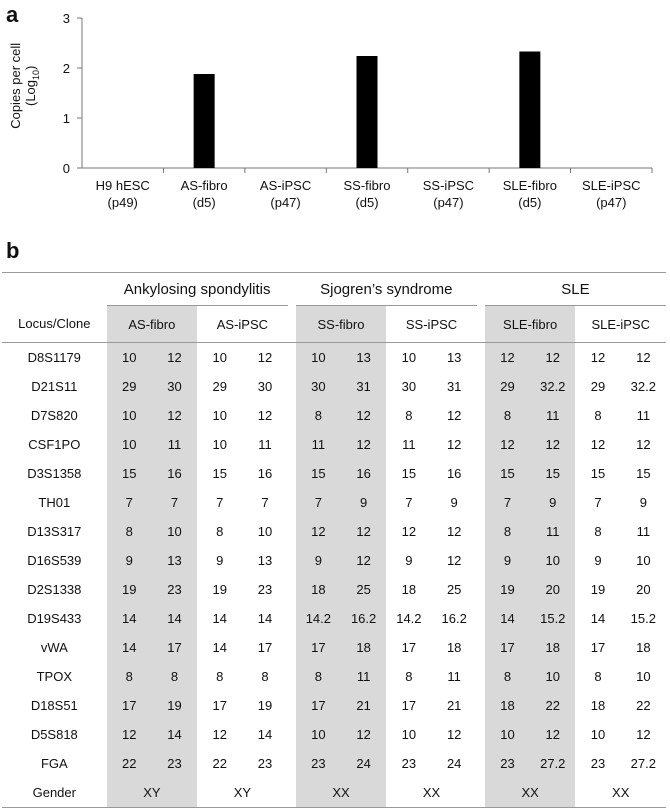 The width and height of the screenshot is (670, 808). I want to click on x-tick-label: SLE-fibro, so click(530, 185).